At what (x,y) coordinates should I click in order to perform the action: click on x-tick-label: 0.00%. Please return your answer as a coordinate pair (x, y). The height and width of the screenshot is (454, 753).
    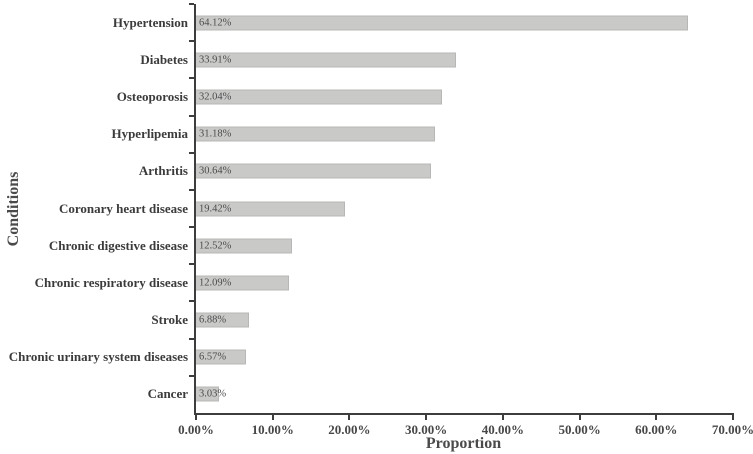
    Looking at the image, I should click on (196, 429).